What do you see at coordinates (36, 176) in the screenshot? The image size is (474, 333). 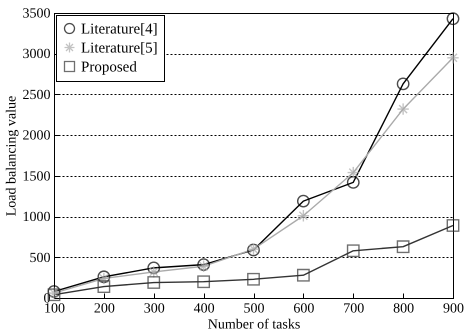 I see `y-tick-label: 1500` at bounding box center [36, 176].